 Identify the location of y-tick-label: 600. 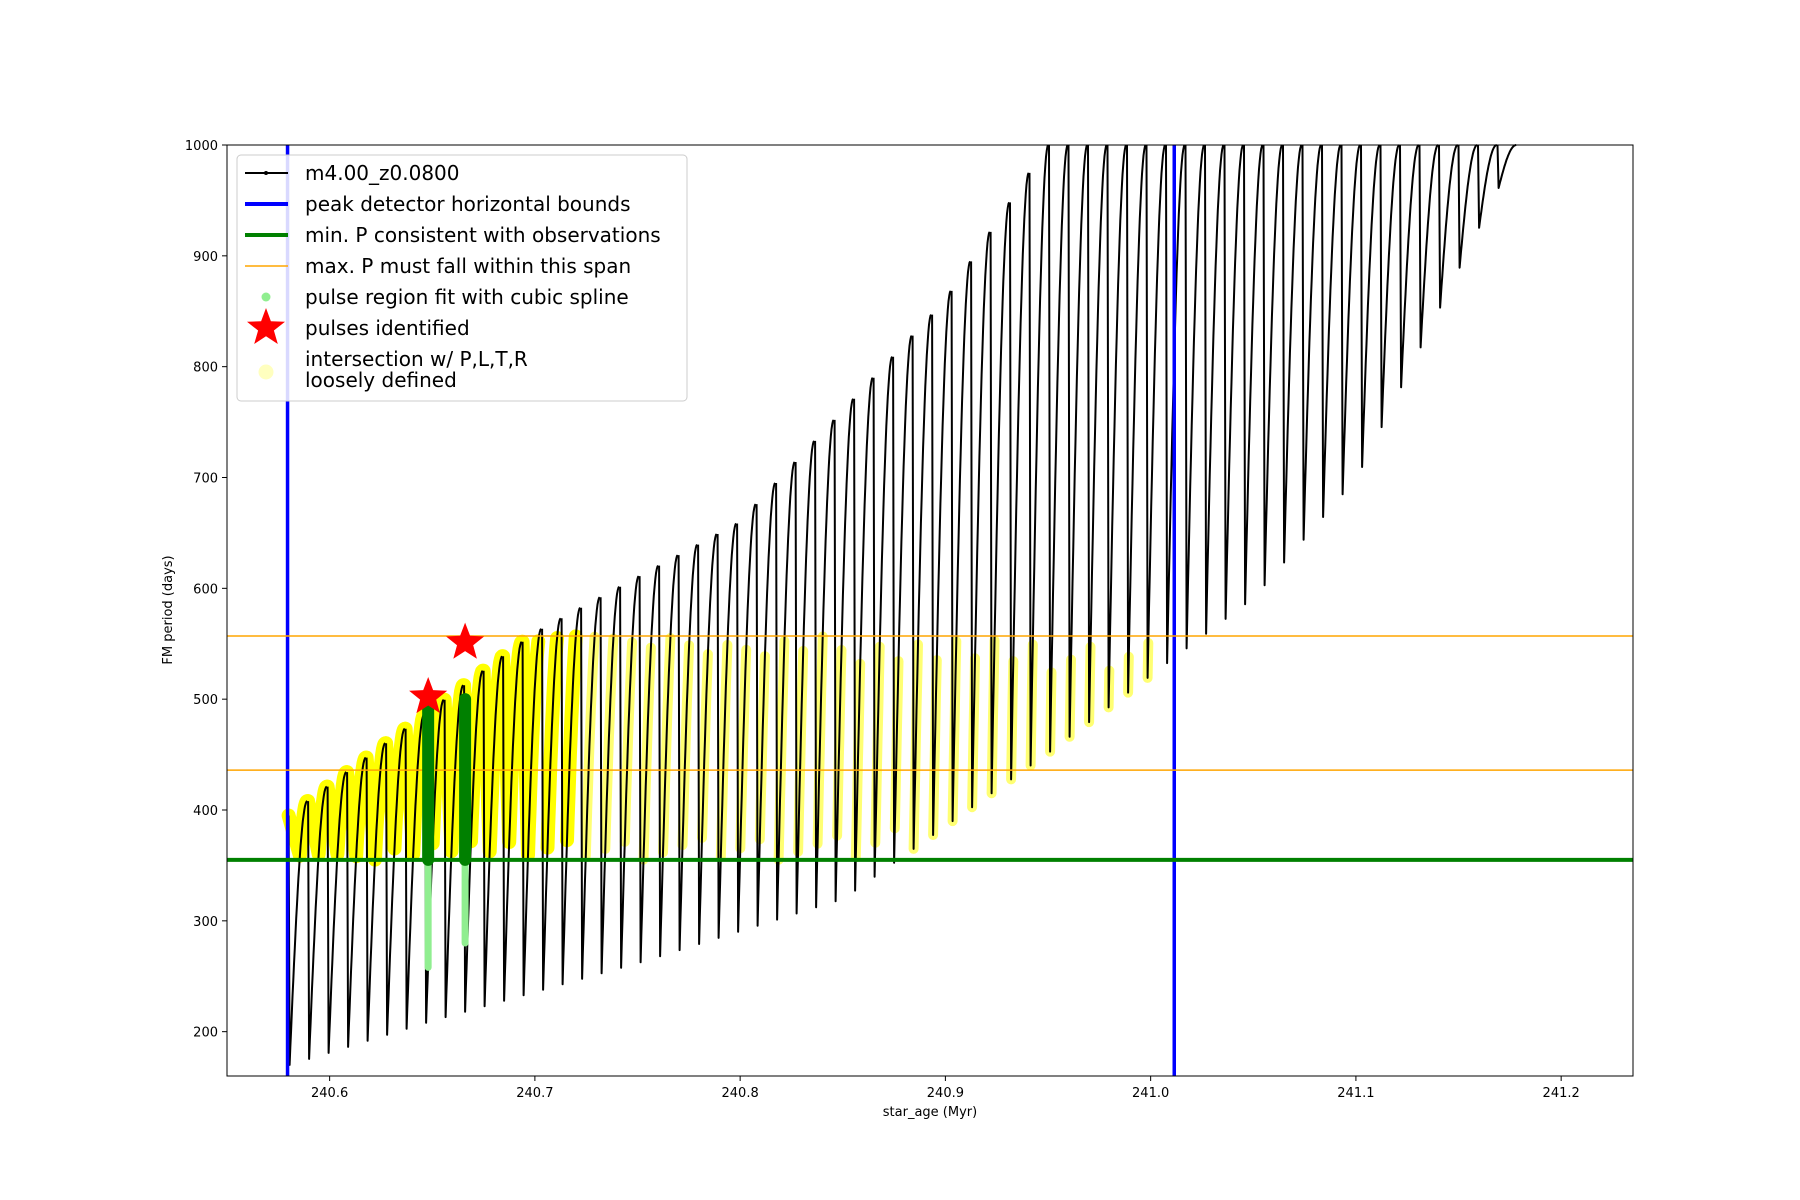
(205, 589).